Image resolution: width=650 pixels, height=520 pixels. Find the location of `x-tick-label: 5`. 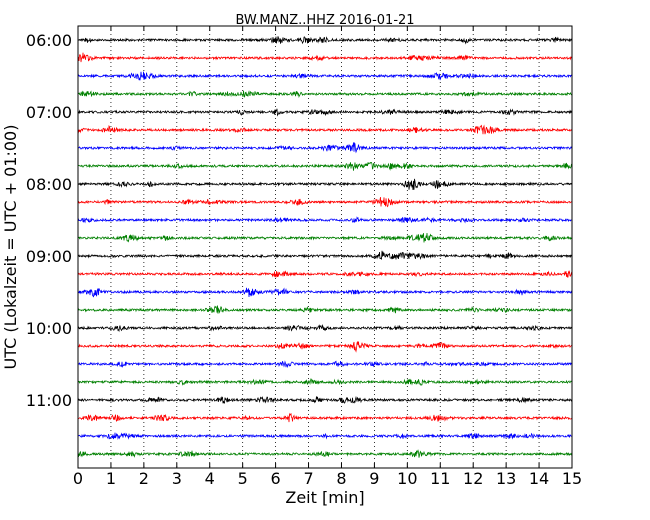

x-tick-label: 5 is located at coordinates (243, 478).